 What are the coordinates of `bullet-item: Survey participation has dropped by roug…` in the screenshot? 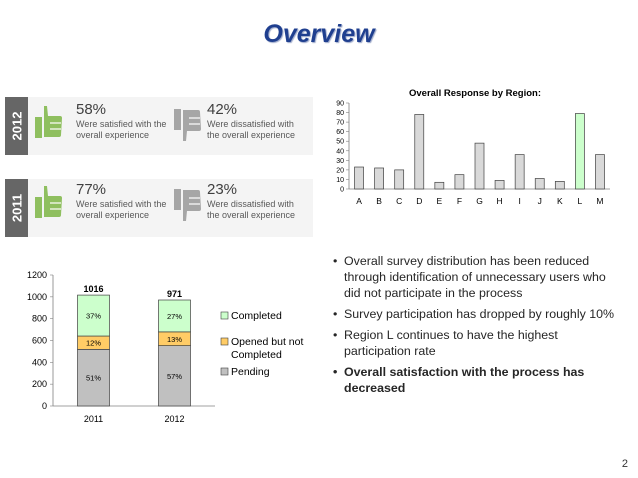 It's located at (478, 314).